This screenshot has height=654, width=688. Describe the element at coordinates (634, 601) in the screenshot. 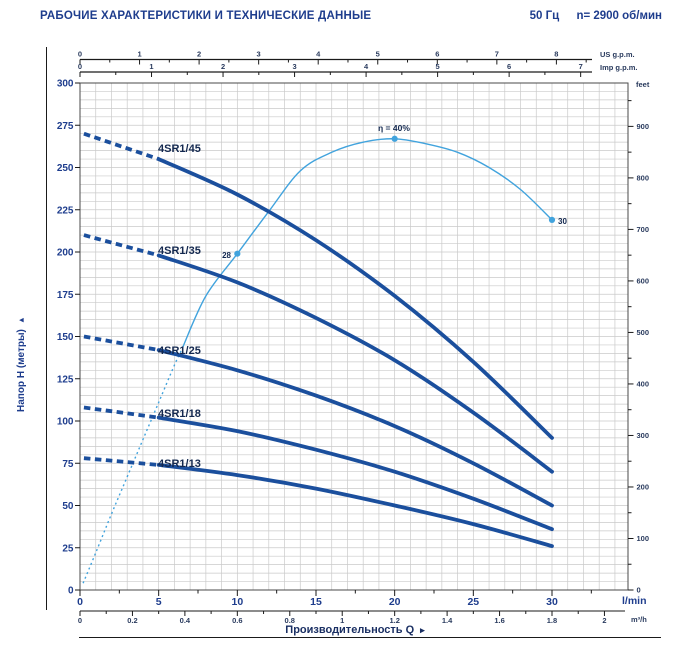

I see `lmin-unit-label: l/min` at that location.